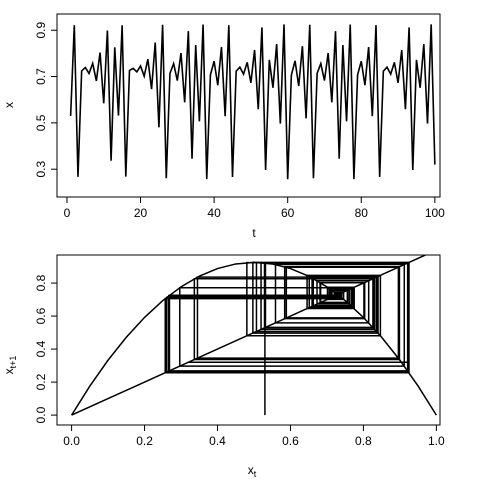  Describe the element at coordinates (41, 76) in the screenshot. I see `y-tick-label: 0.7` at that location.